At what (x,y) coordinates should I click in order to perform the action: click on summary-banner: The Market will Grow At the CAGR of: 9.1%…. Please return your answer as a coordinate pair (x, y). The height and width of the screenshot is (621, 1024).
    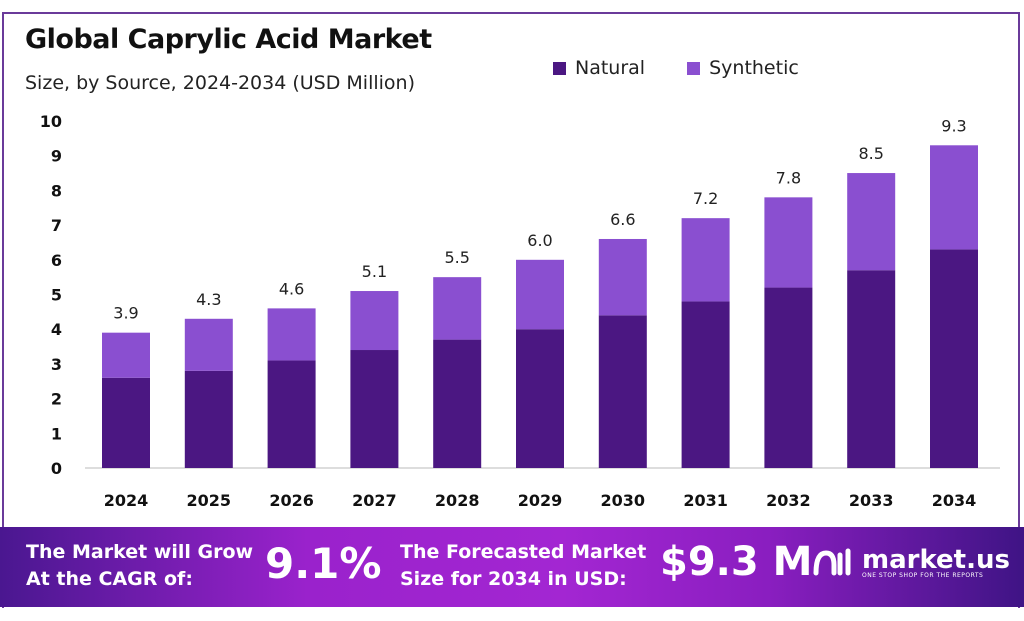
    Looking at the image, I should click on (512, 567).